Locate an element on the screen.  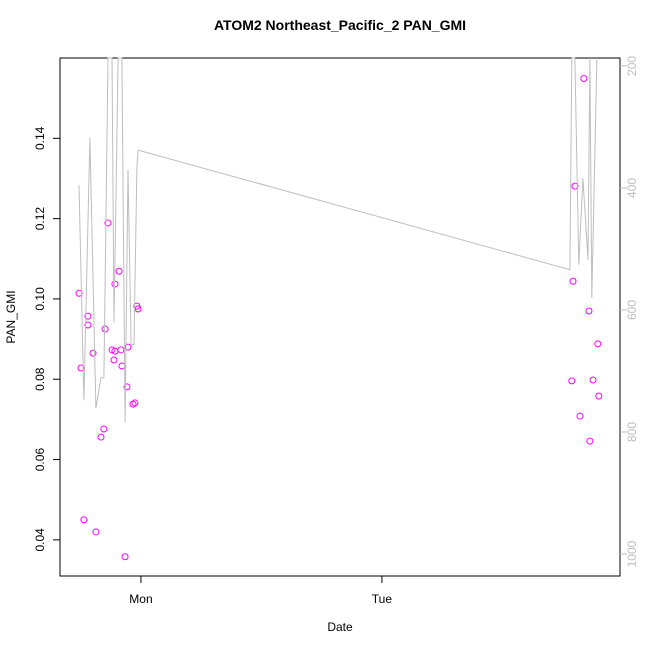
x-tick-label: Mon is located at coordinates (140, 599).